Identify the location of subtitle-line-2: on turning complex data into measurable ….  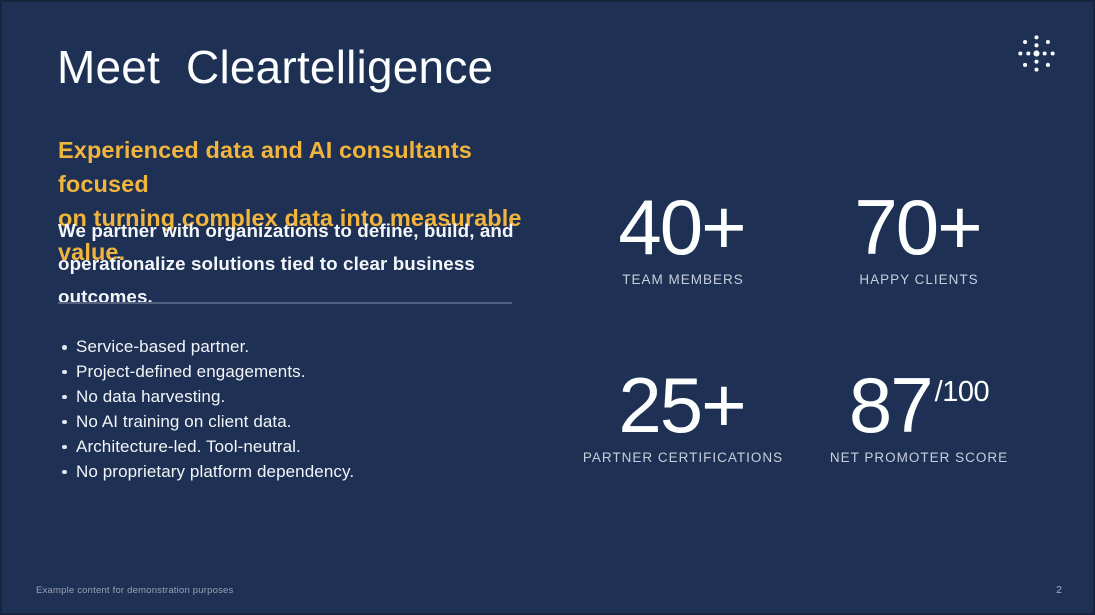
(290, 235).